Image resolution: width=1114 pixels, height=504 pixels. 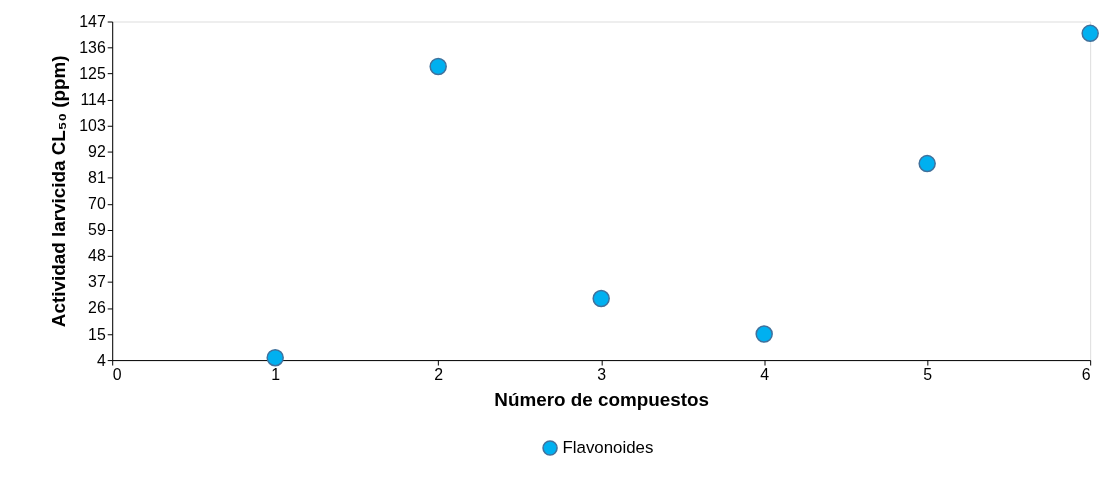 What do you see at coordinates (97, 178) in the screenshot?
I see `y-tick-label: 81` at bounding box center [97, 178].